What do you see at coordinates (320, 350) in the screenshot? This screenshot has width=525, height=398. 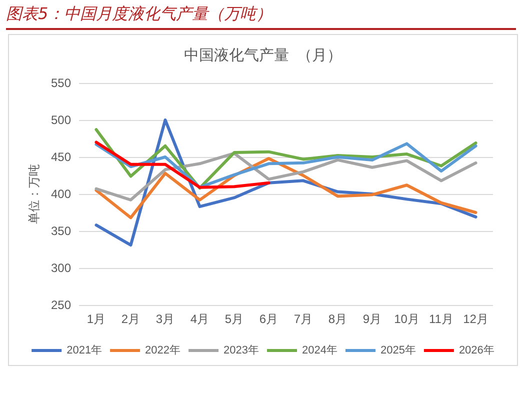 I see `legend-label: 2024年` at bounding box center [320, 350].